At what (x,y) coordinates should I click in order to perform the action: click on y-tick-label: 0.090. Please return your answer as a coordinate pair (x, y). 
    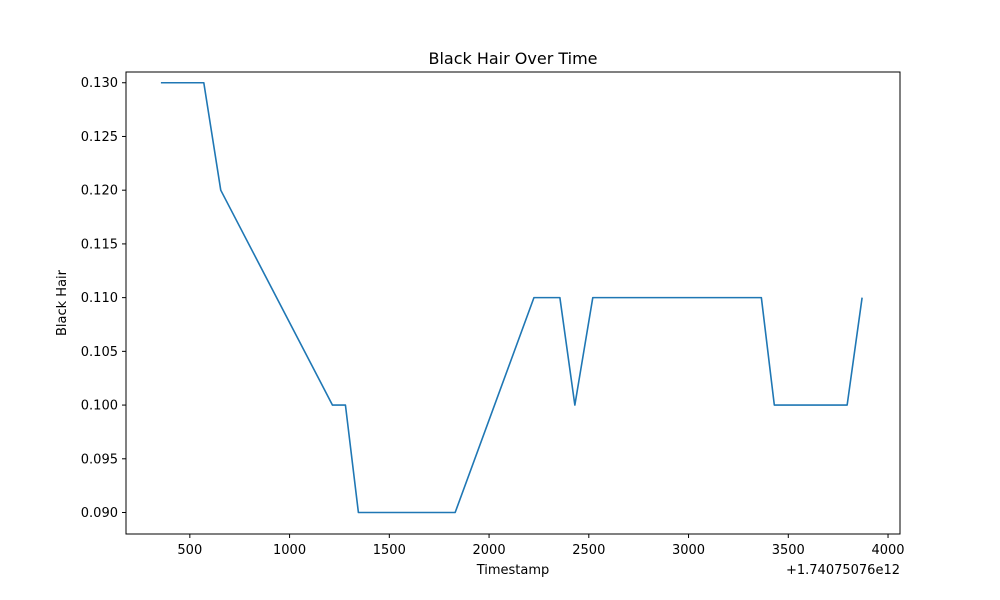
    Looking at the image, I should click on (99, 513).